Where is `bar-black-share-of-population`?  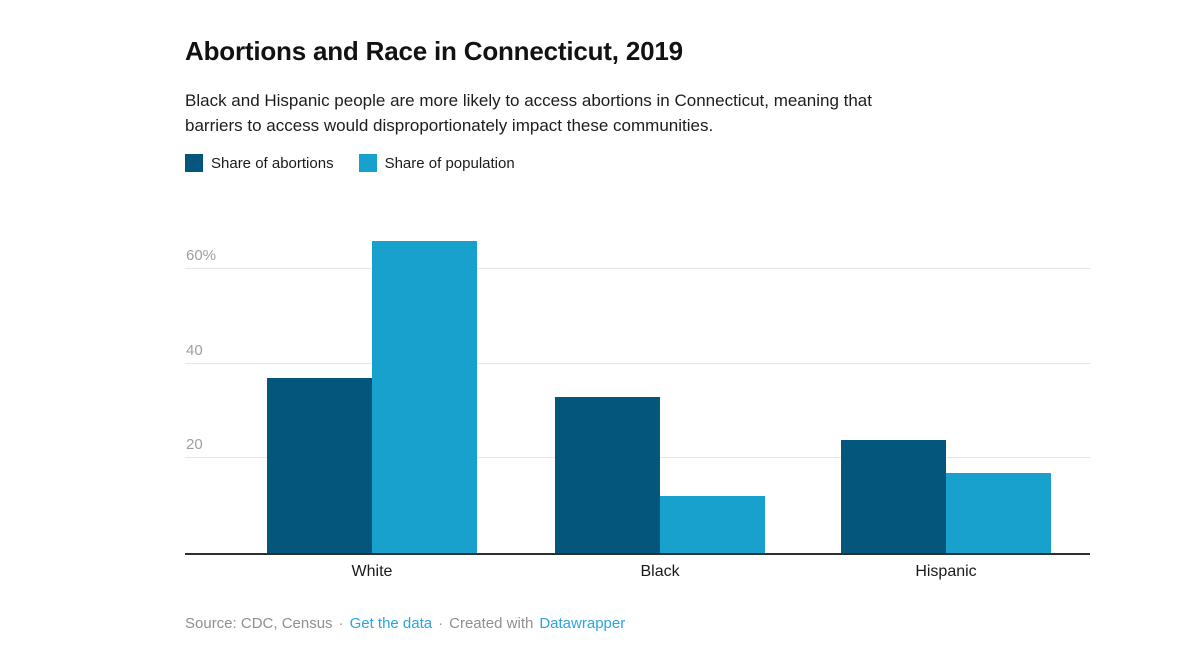
bar-black-share-of-population is located at coordinates (712, 524).